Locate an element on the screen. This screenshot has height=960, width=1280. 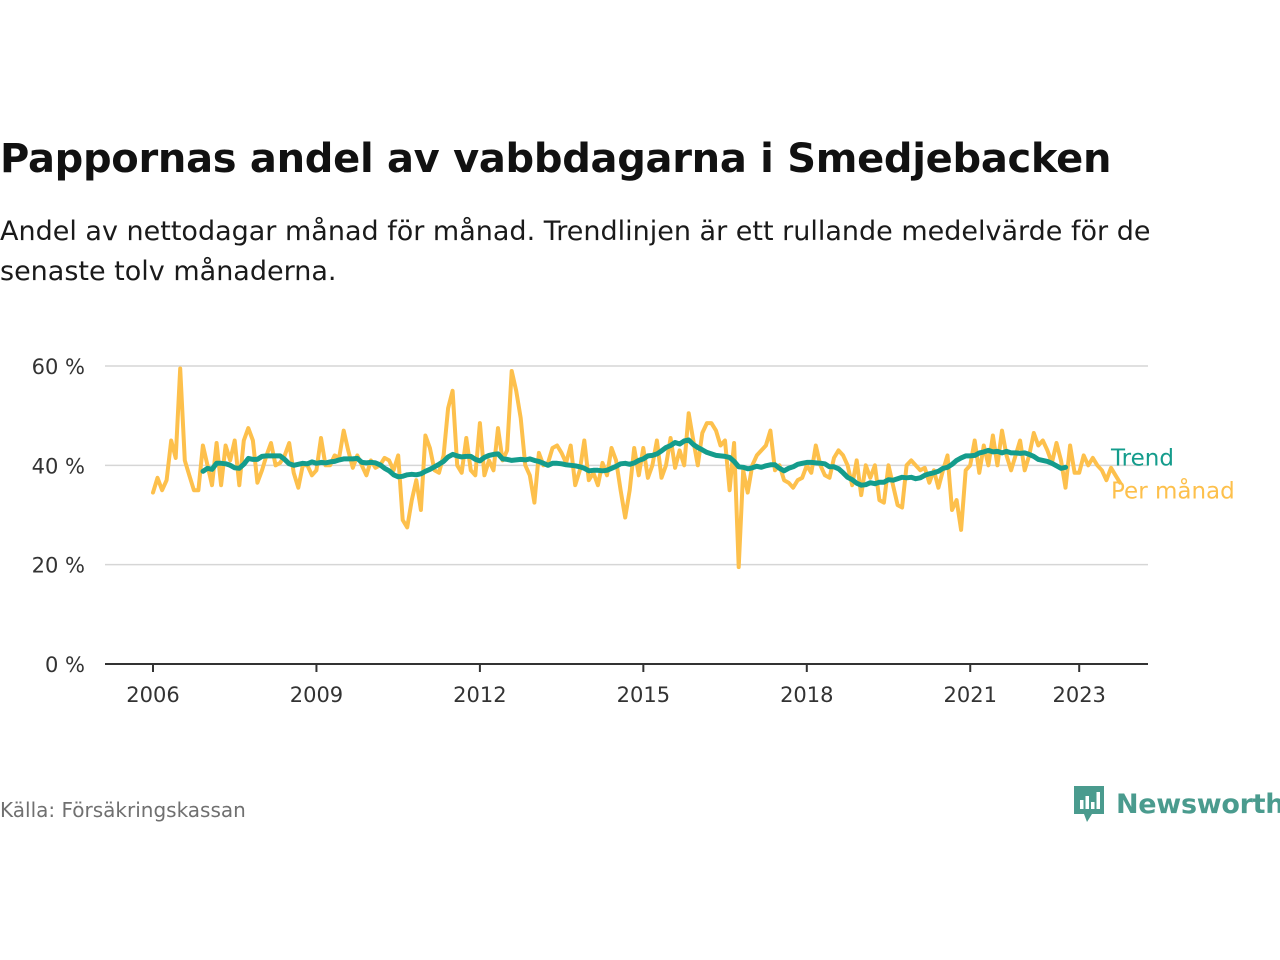
y-tick: 60 % is located at coordinates (58, 367).